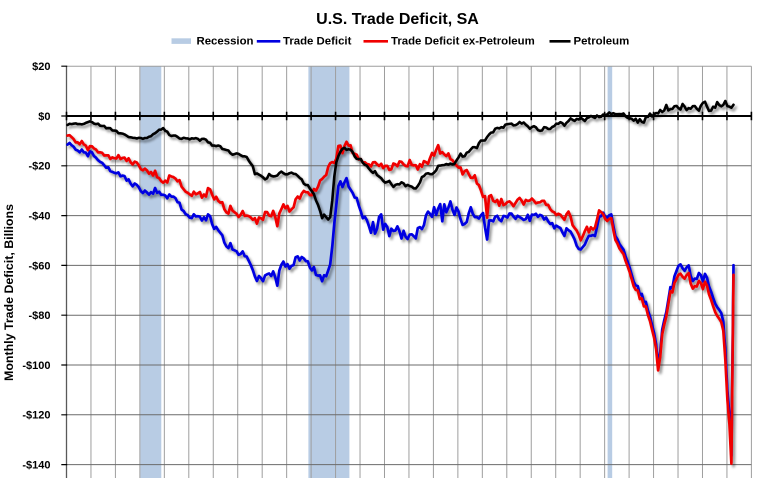  Describe the element at coordinates (36, 466) in the screenshot. I see `svg-text: -$140` at that location.